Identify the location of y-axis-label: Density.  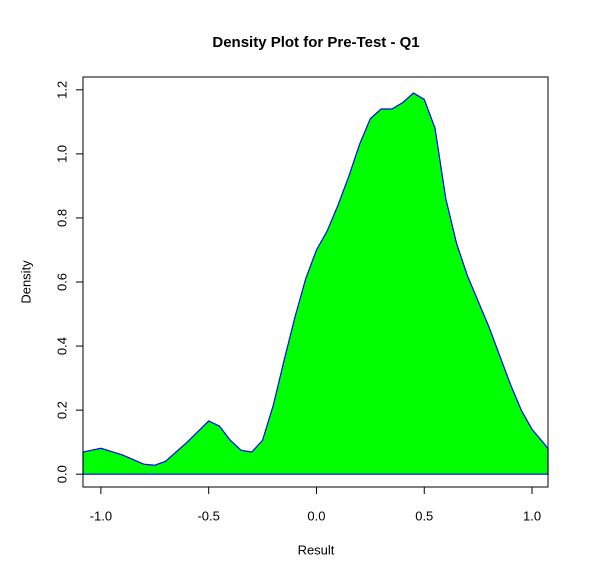
(25, 282).